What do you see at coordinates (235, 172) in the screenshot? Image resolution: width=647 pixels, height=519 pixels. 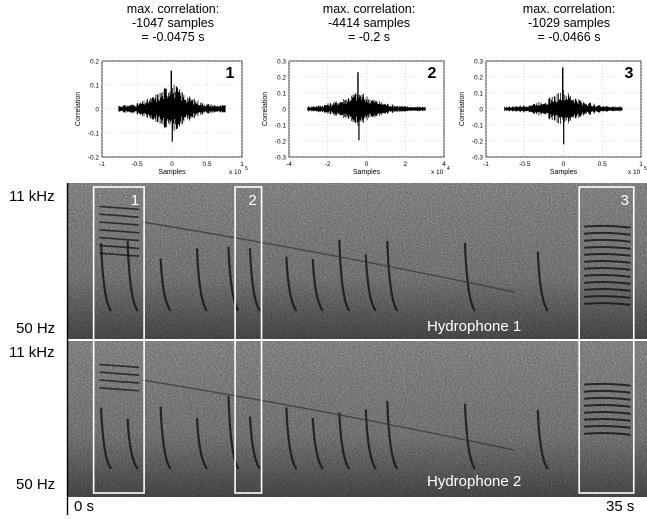 I see `corr-x-multiplier-1: x 10` at bounding box center [235, 172].